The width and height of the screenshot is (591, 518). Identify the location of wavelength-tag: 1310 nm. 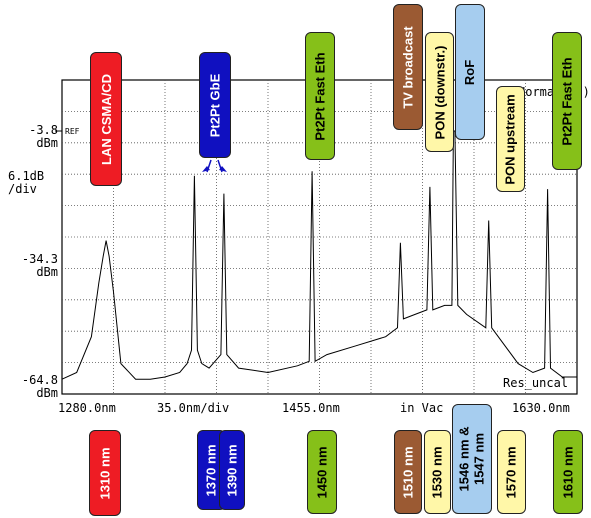
(105, 473).